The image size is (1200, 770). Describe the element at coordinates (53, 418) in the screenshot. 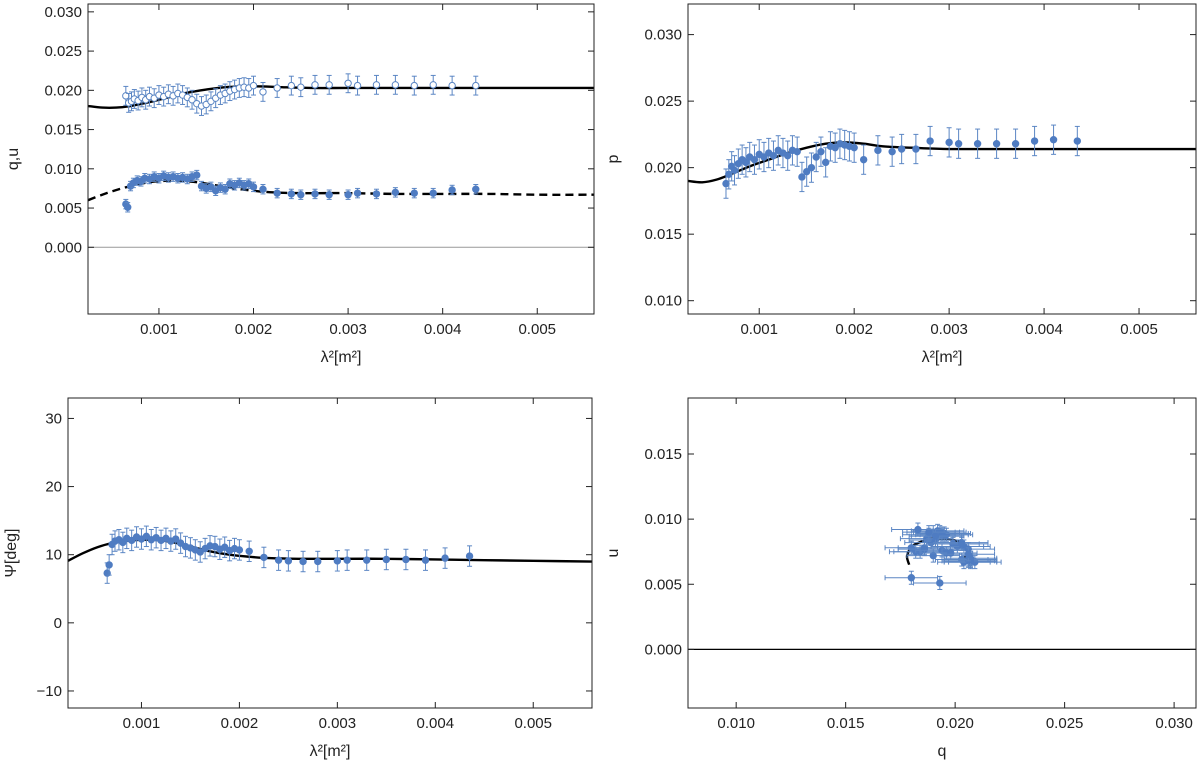

I see `y-tick-label: 30` at that location.